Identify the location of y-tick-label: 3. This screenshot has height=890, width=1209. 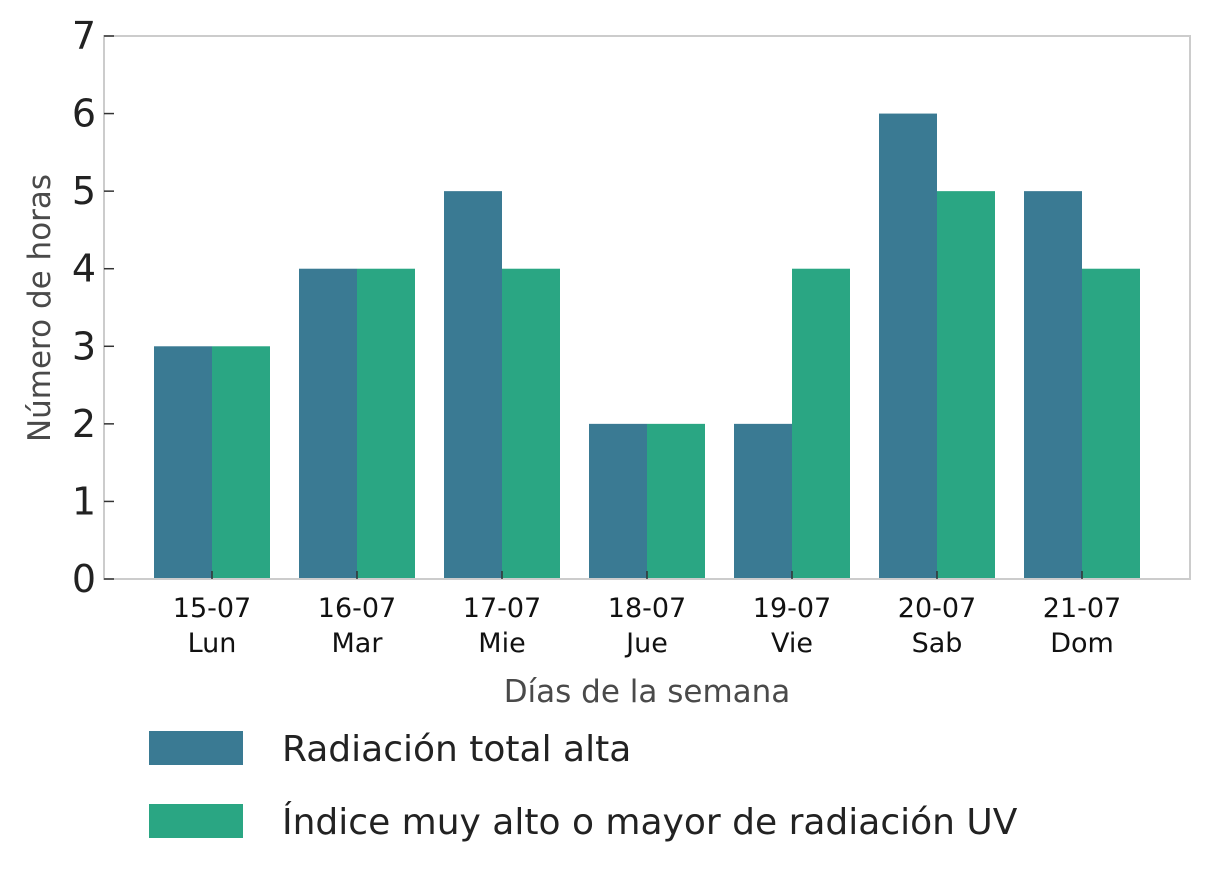
(84, 346).